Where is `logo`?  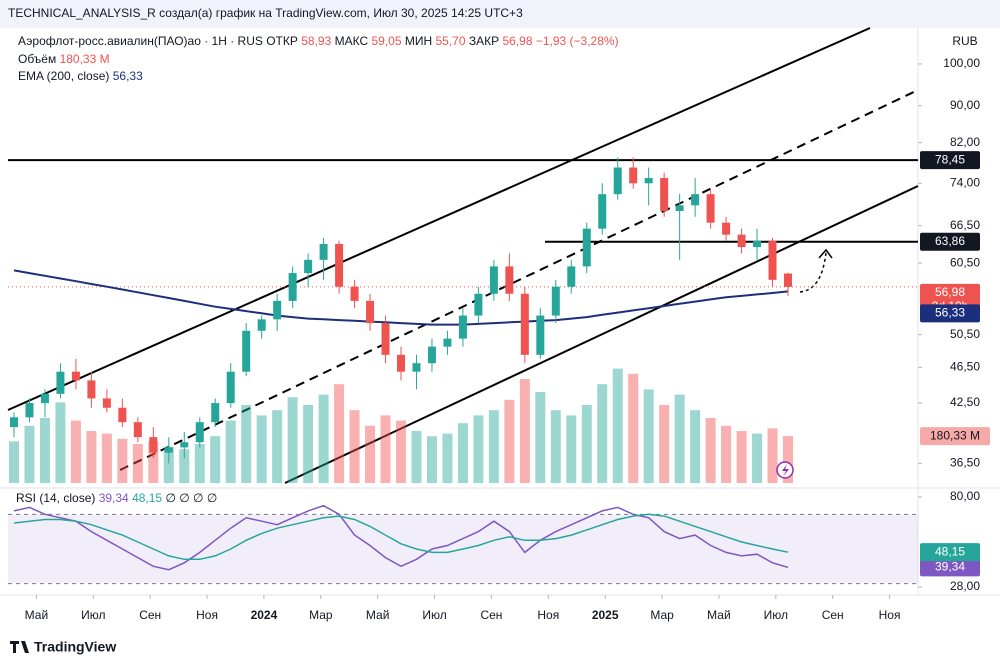
logo is located at coordinates (19, 647).